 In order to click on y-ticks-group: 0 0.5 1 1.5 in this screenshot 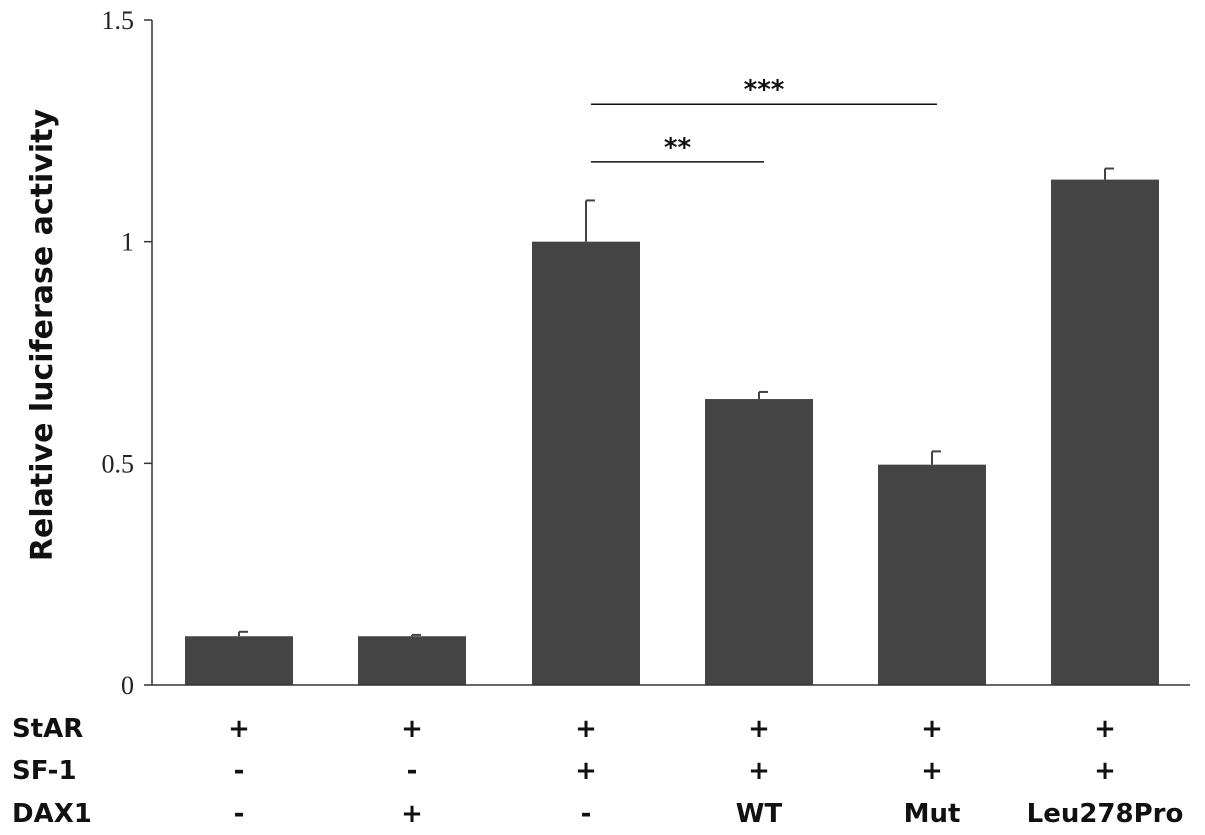, I will do `click(127, 353)`.